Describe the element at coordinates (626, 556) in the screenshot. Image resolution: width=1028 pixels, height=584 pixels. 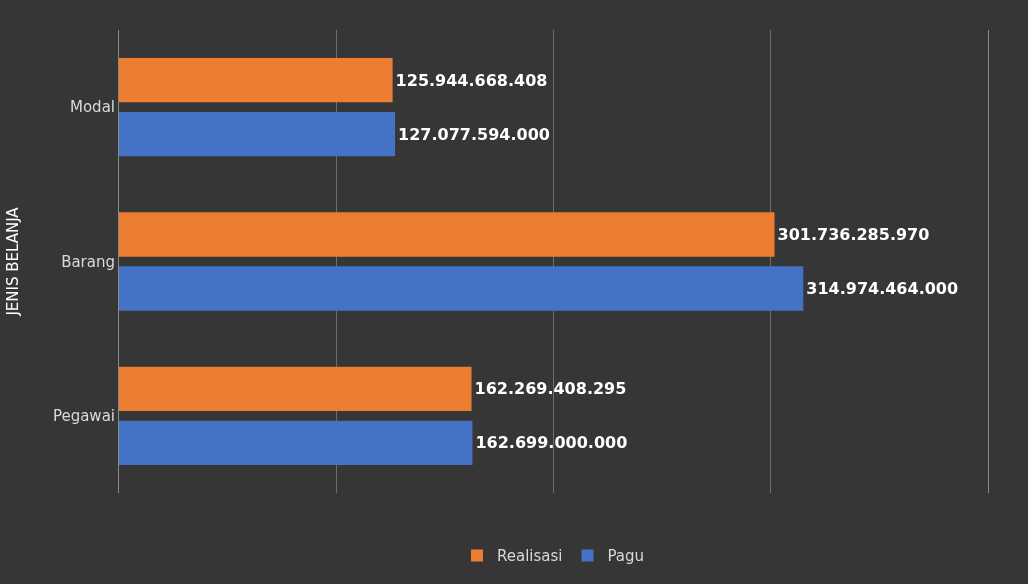
I see `legend-label: Pagu` at that location.